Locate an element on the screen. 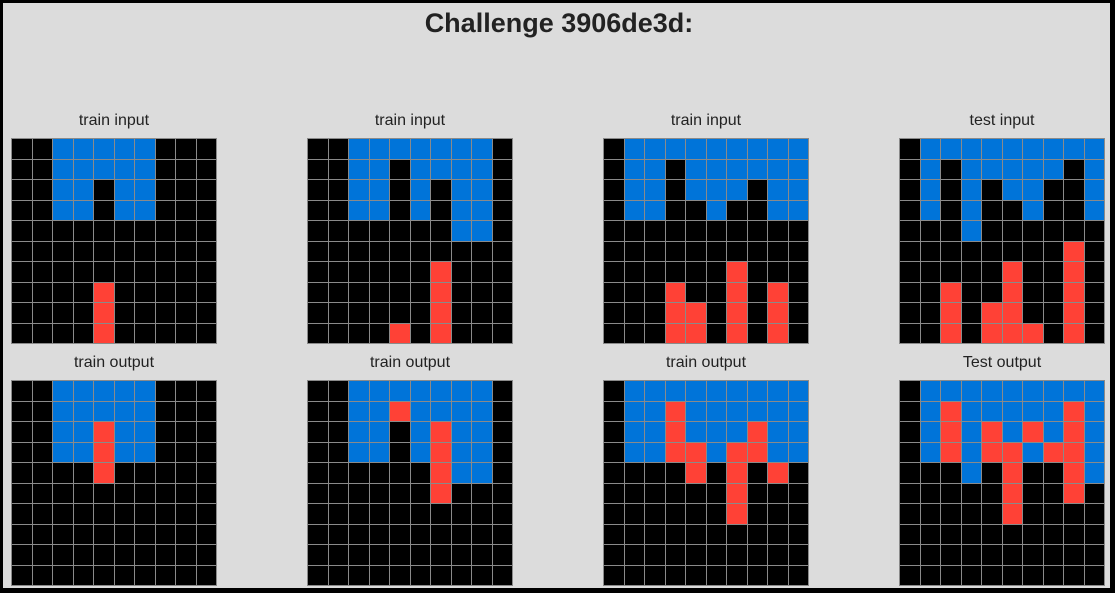  panel-train-input-3: train input is located at coordinates (706, 227).